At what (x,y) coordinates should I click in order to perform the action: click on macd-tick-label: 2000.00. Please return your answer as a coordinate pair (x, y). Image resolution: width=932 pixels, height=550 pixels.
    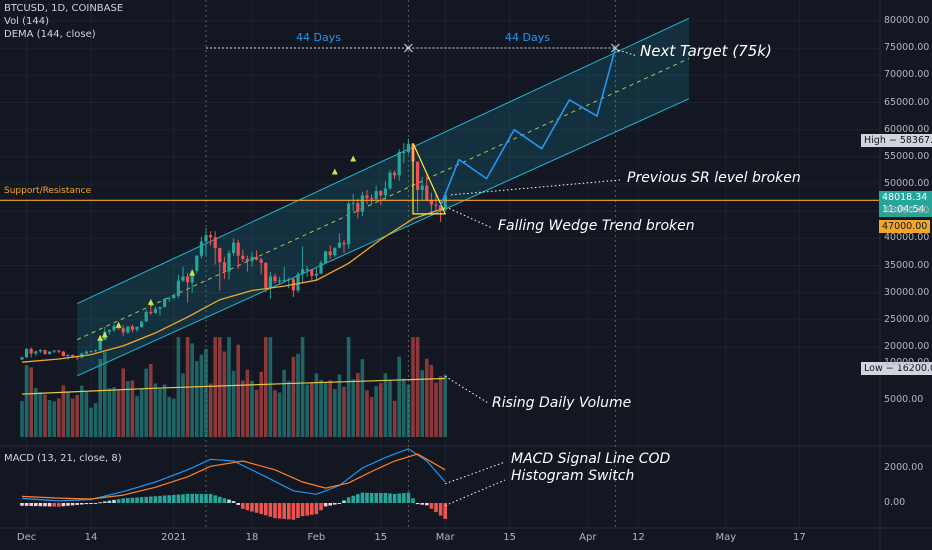
    Looking at the image, I should click on (904, 467).